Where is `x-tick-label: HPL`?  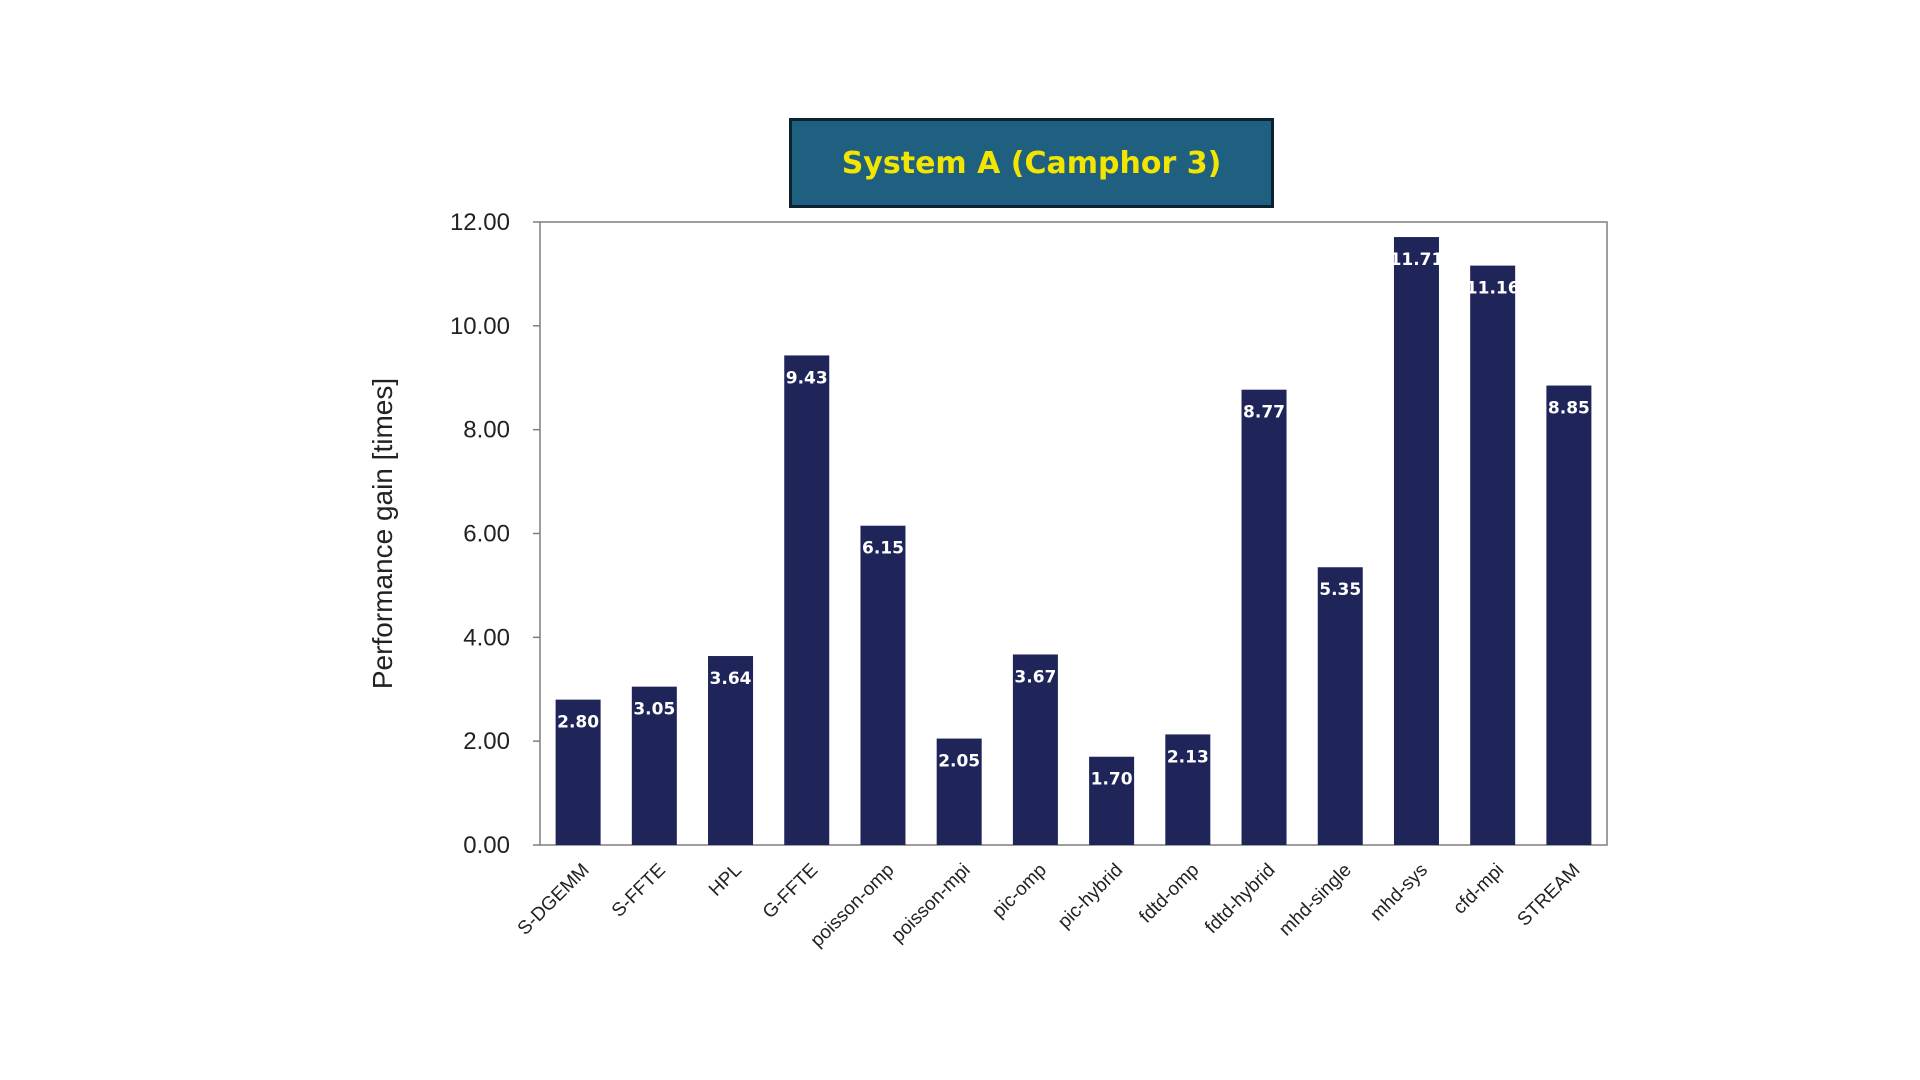 x-tick-label: HPL is located at coordinates (725, 880).